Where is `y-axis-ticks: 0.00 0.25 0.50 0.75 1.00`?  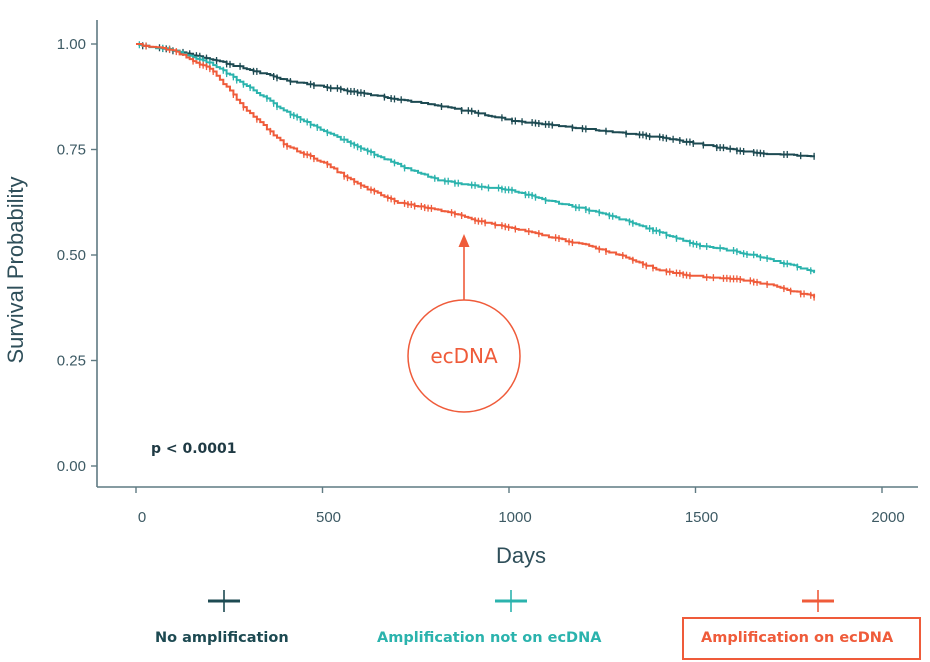 y-axis-ticks: 0.00 0.25 0.50 0.75 1.00 is located at coordinates (77, 255).